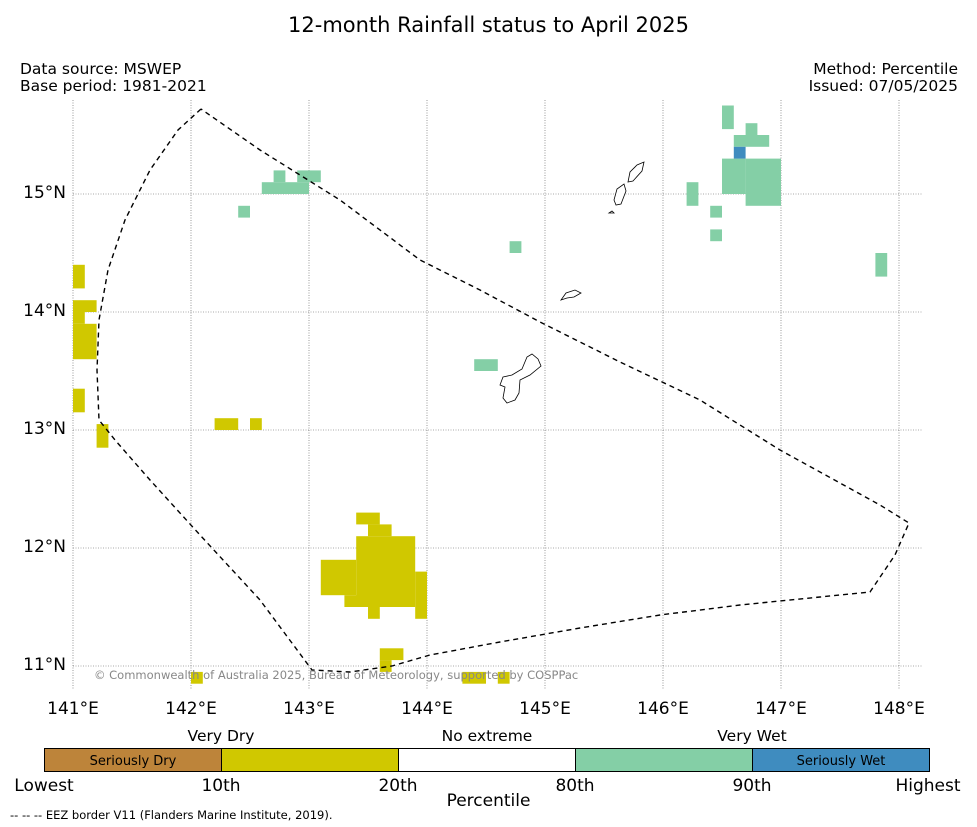  I want to click on lon-label: 145°E, so click(545, 709).